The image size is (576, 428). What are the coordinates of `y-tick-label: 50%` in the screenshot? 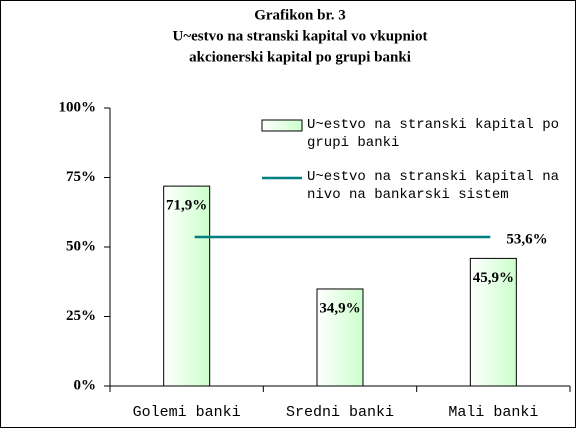 It's located at (81, 246).